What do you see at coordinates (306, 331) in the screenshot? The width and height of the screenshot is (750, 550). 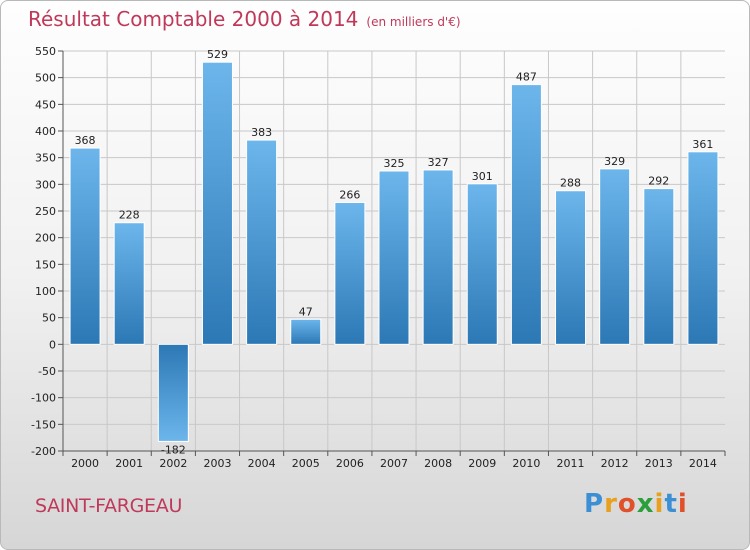 I see `bar-2005` at bounding box center [306, 331].